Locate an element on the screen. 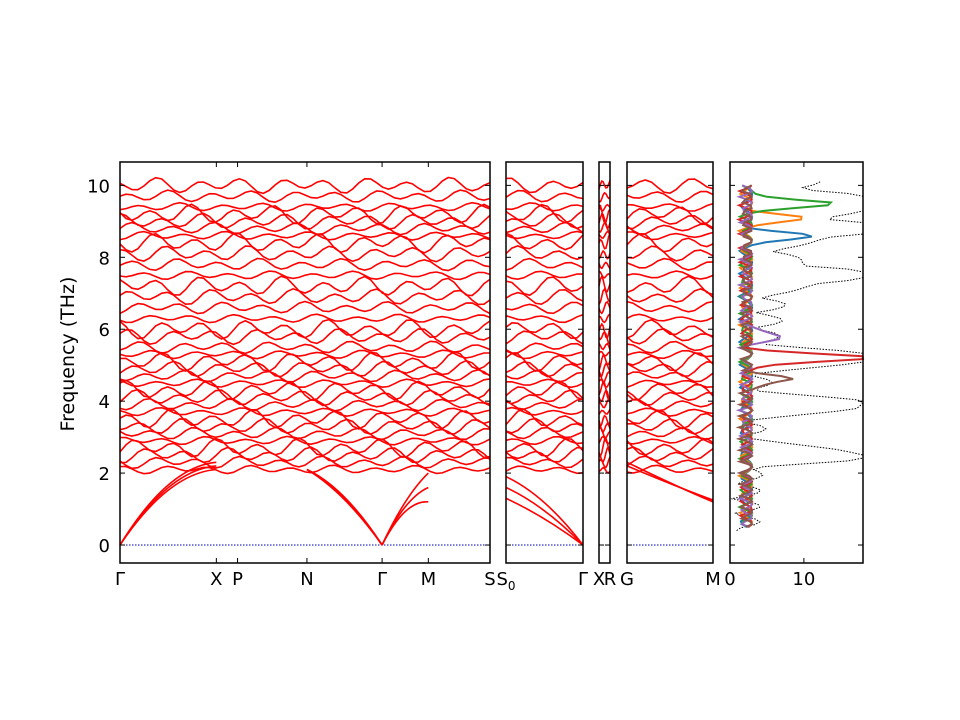  y-tick-label: 4 is located at coordinates (104, 402).